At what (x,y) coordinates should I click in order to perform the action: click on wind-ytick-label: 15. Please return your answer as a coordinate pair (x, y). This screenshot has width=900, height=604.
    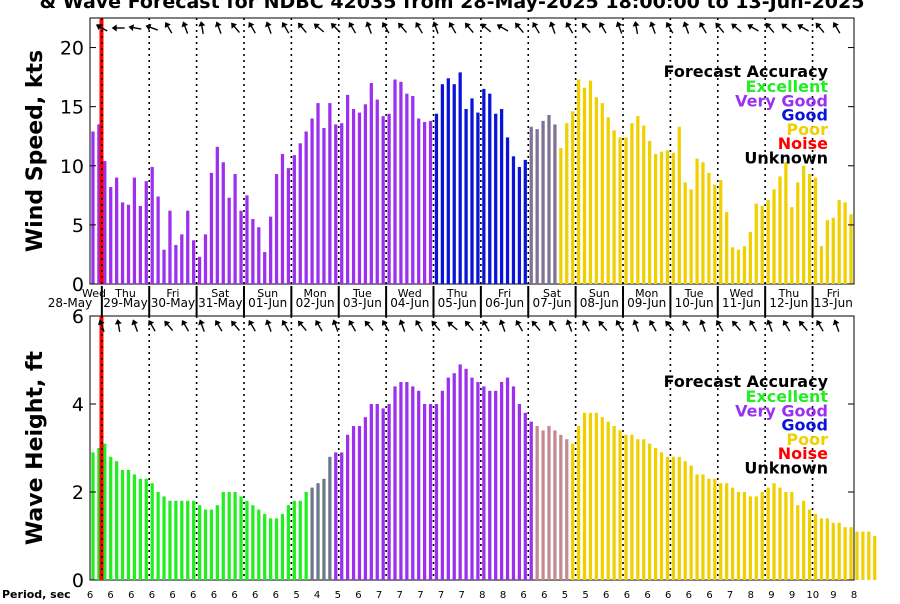
    Looking at the image, I should click on (72, 108).